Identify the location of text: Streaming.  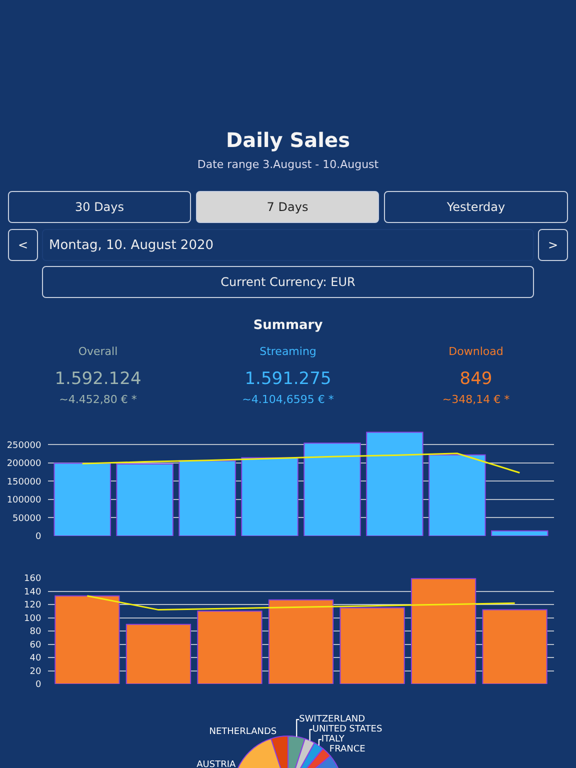
(288, 351).